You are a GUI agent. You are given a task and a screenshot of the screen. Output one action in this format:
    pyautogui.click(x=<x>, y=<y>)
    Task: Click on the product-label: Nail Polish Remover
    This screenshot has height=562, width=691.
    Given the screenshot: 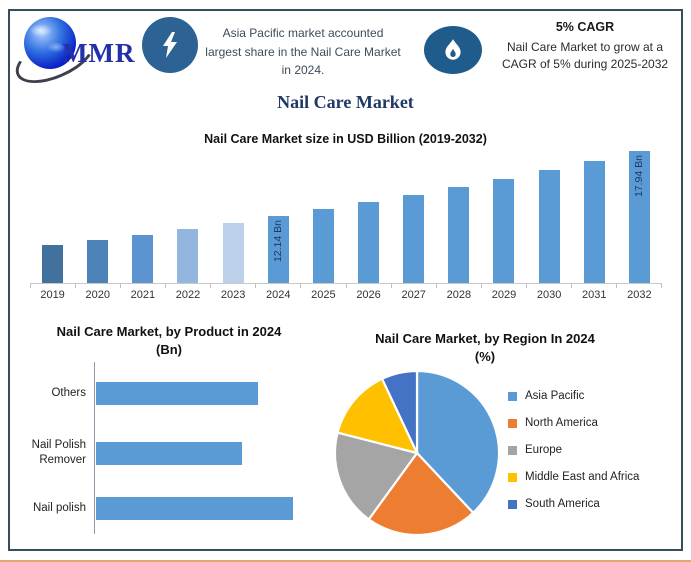 What is the action you would take?
    pyautogui.click(x=58, y=452)
    